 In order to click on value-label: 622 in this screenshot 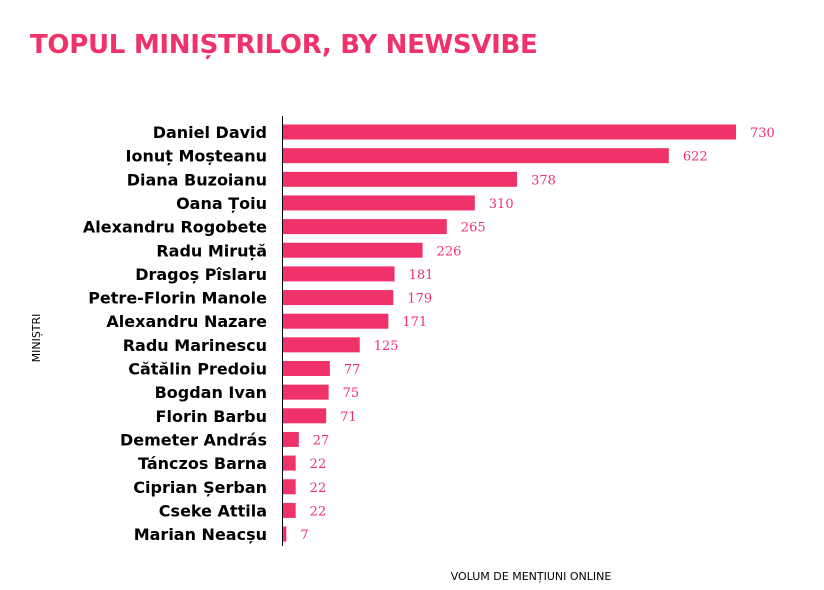, I will do `click(695, 157)`.